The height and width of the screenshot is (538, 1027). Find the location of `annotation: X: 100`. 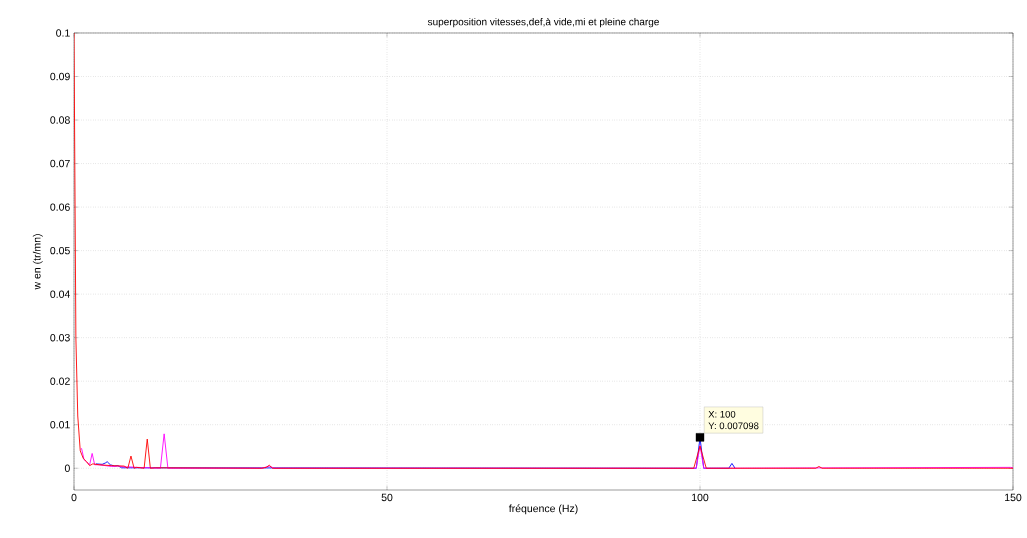

annotation: X: 100 is located at coordinates (722, 414).